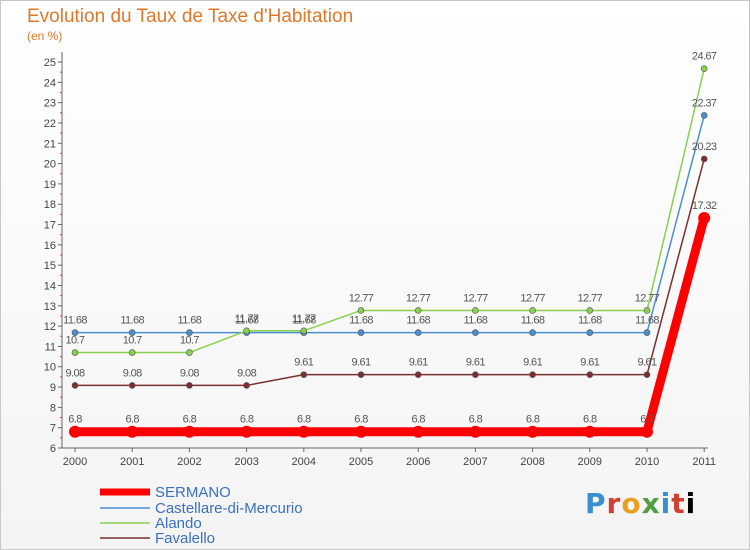 Image resolution: width=750 pixels, height=550 pixels. I want to click on y-tick-label: 10, so click(50, 368).